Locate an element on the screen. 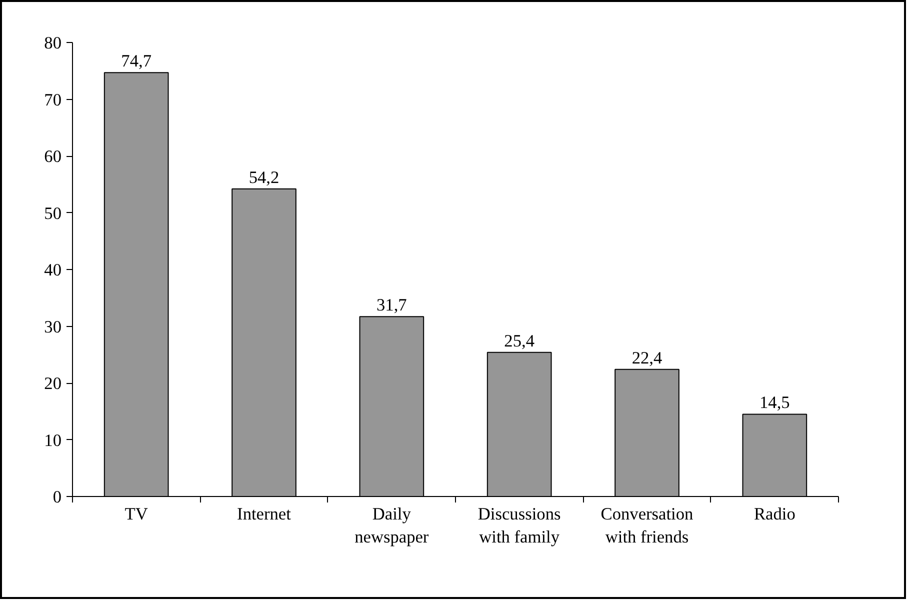  data-label: 25,4 is located at coordinates (519, 340).